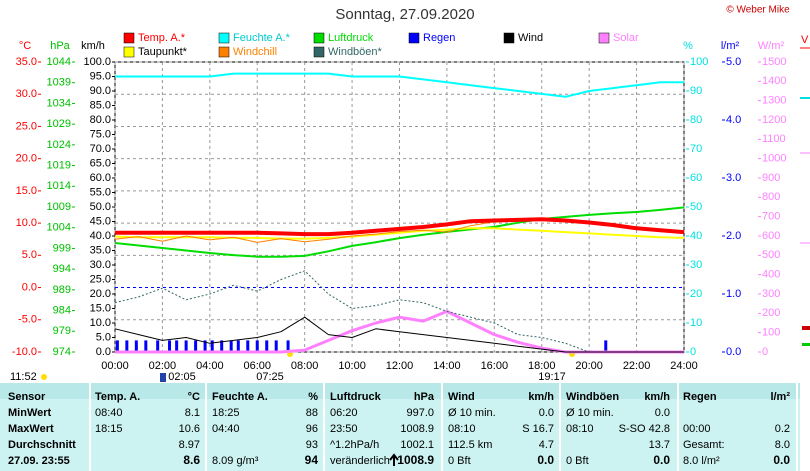  What do you see at coordinates (758, 10) in the screenshot?
I see `credit: © Weber Mike` at bounding box center [758, 10].